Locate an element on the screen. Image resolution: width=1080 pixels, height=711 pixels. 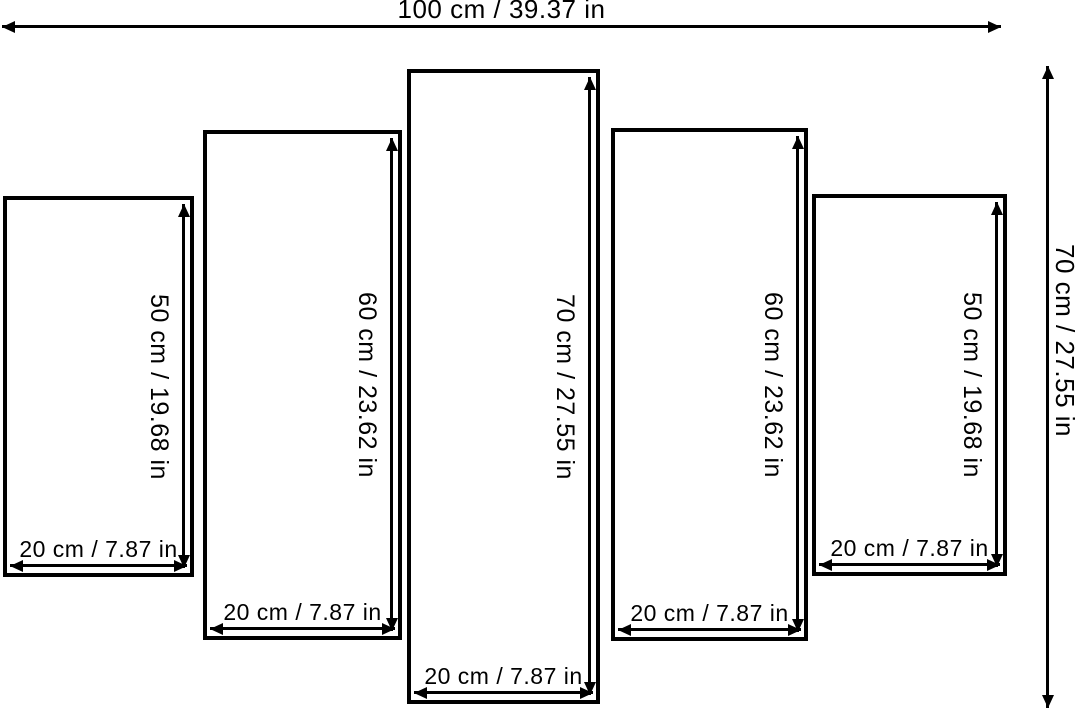
panel-2-width-dimension-arrow is located at coordinates (302, 628).